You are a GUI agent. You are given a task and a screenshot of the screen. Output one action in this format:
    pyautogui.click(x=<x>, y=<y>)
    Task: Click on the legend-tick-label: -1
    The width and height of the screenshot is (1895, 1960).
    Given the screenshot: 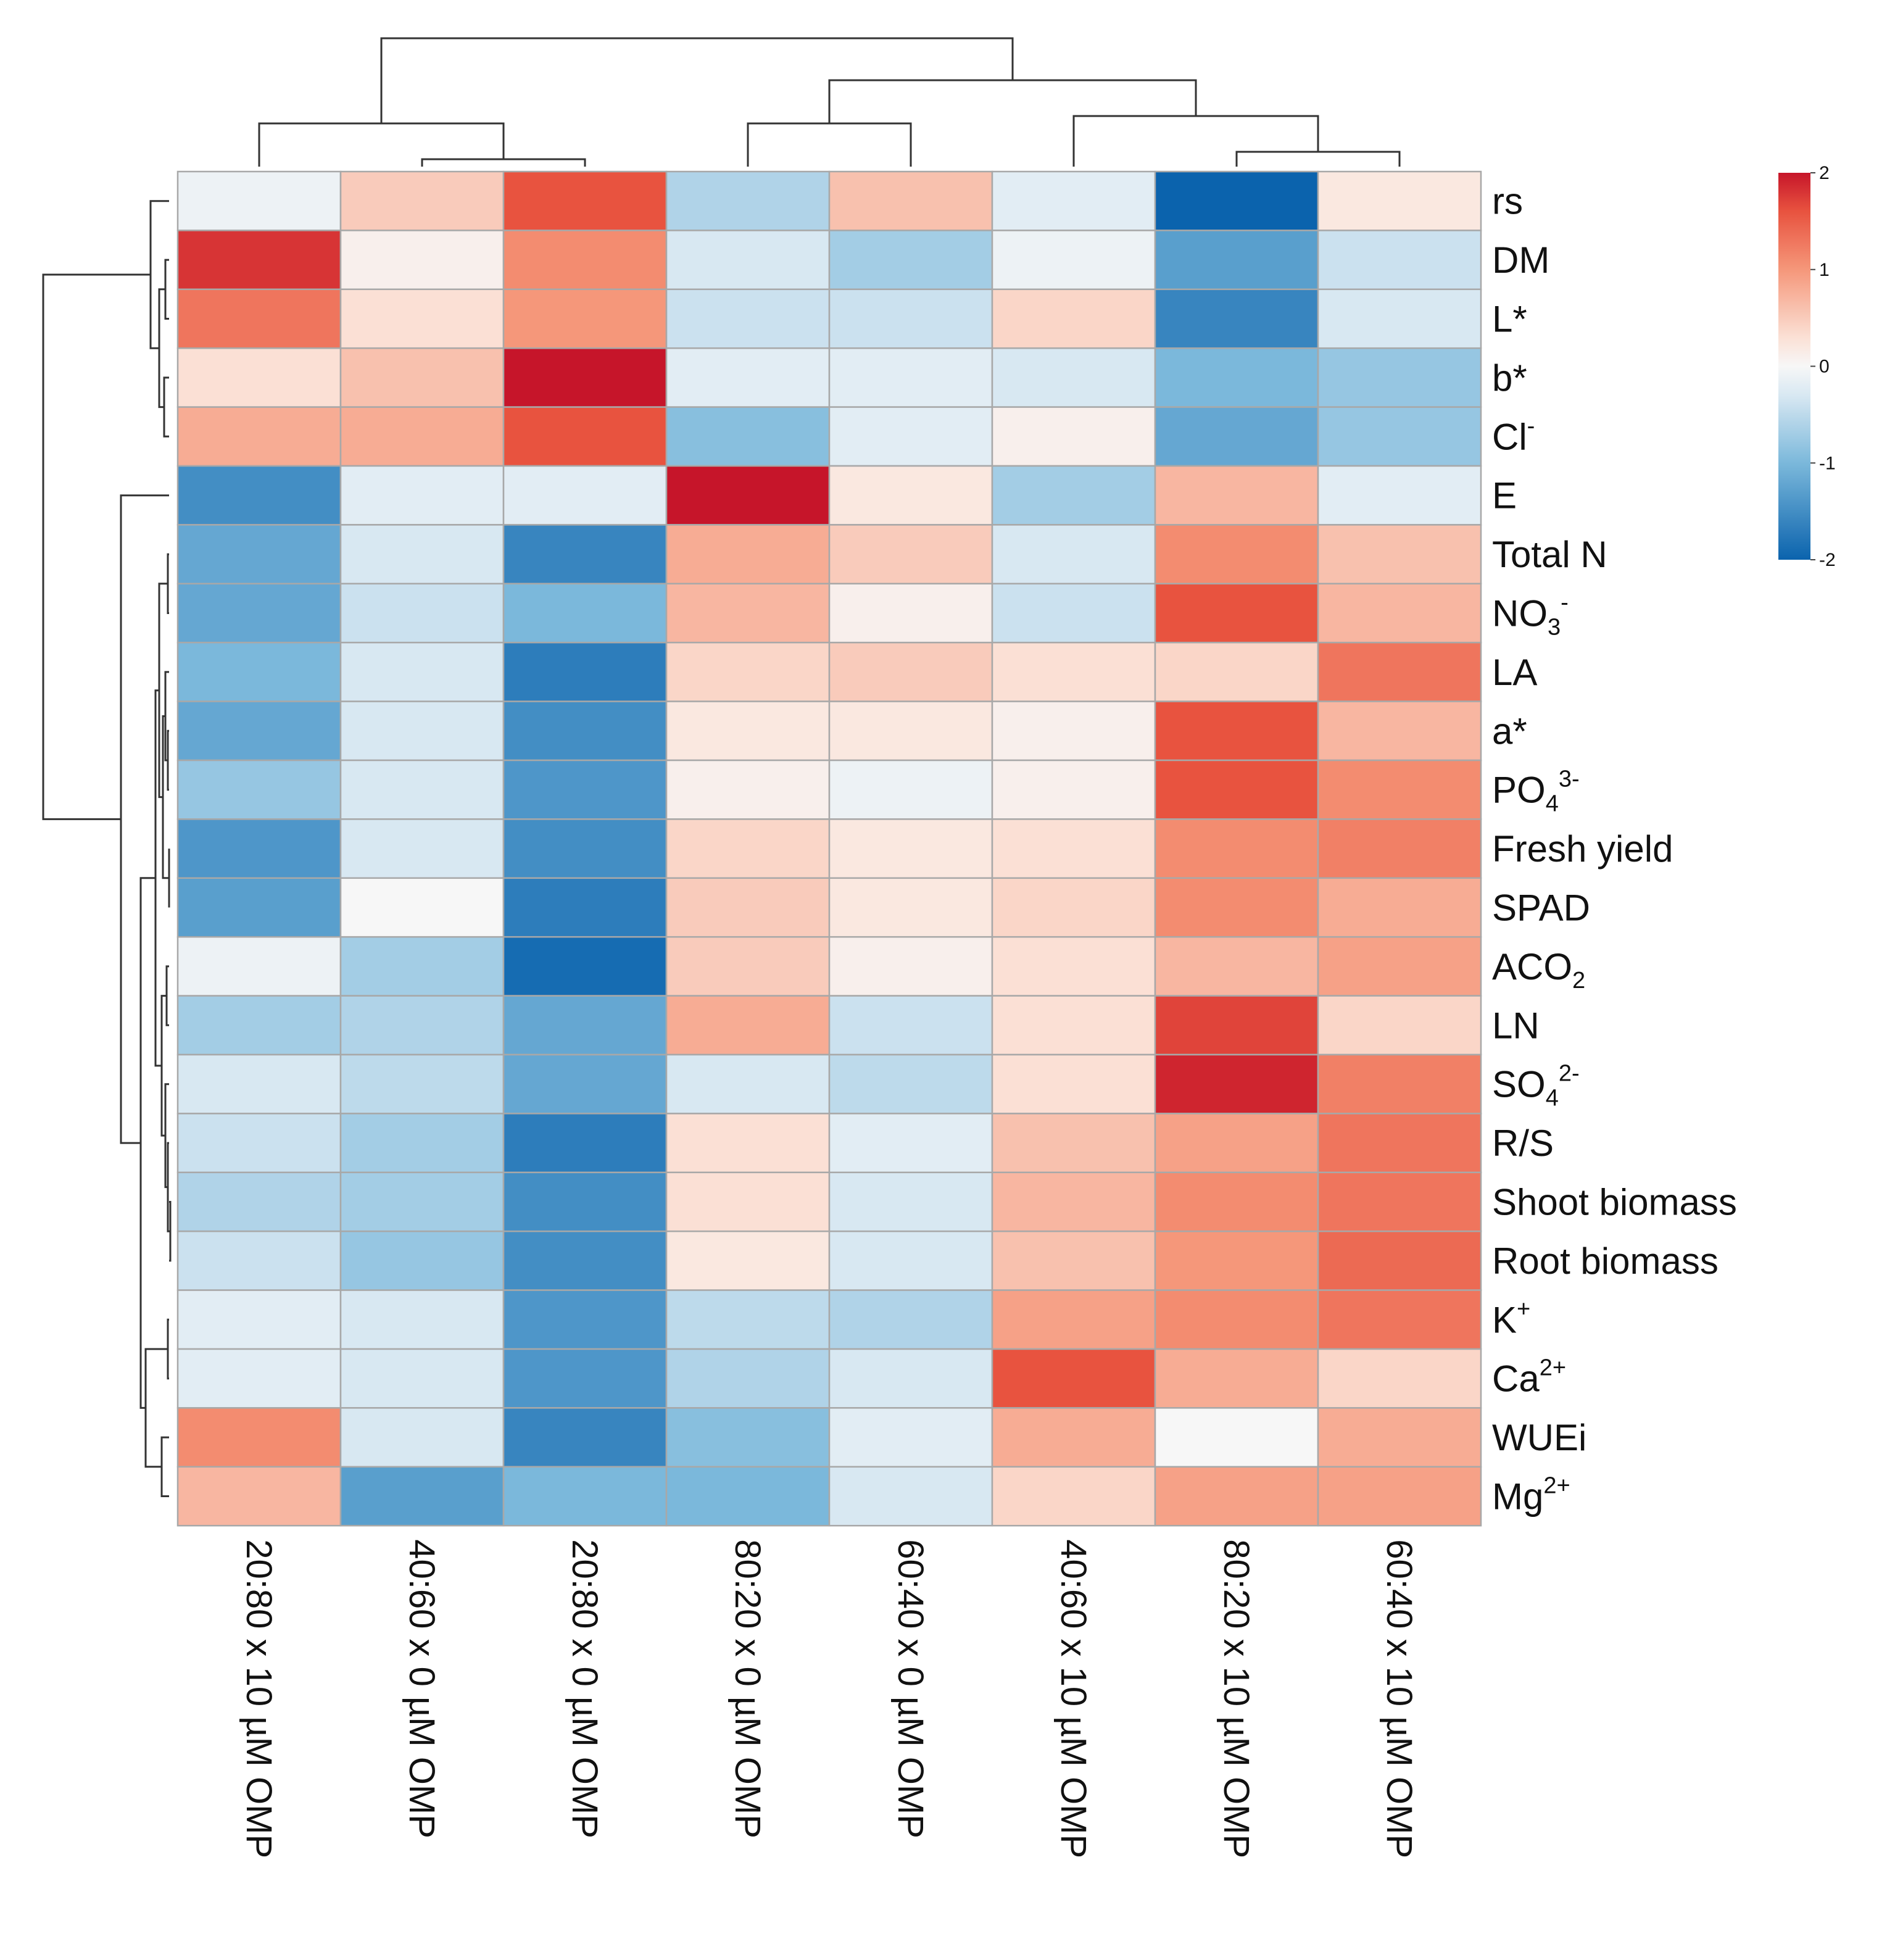 What is the action you would take?
    pyautogui.click(x=1827, y=463)
    